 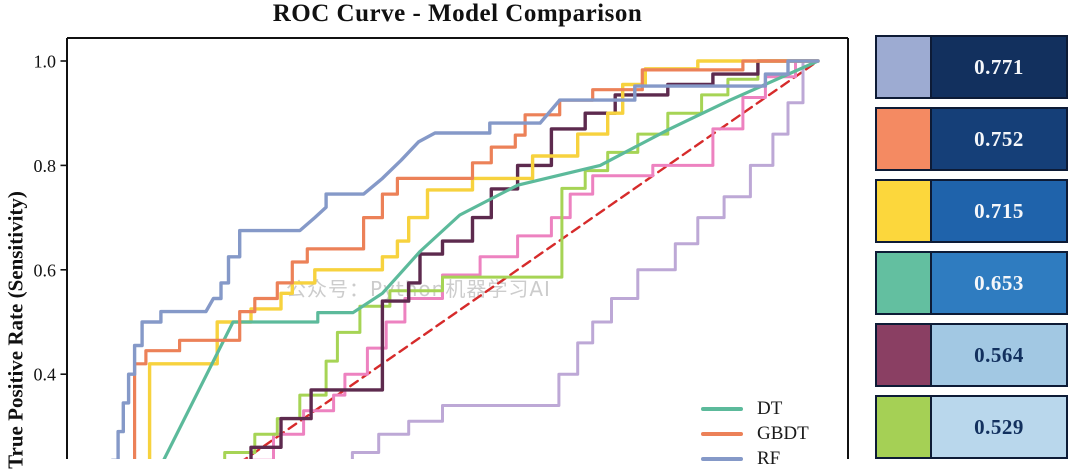 I want to click on legend-item-gbdt: GBDT, so click(x=755, y=433).